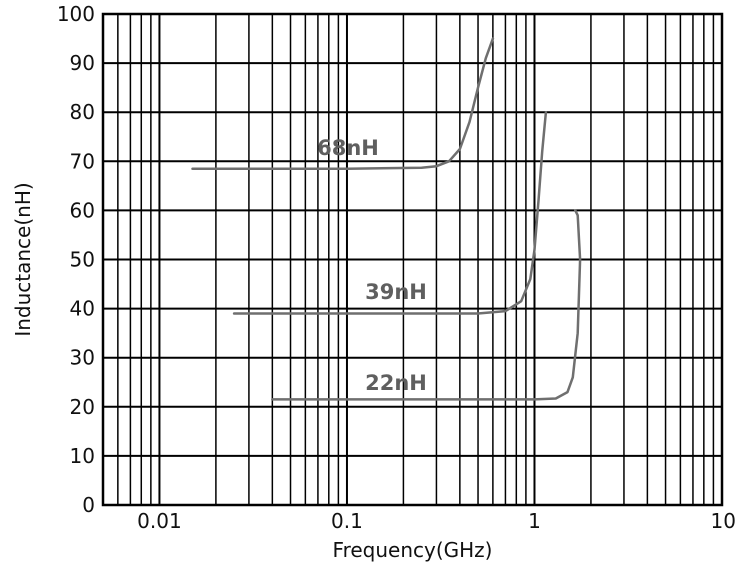 This screenshot has width=737, height=573. What do you see at coordinates (82, 407) in the screenshot?
I see `y-tick-label: 20` at bounding box center [82, 407].